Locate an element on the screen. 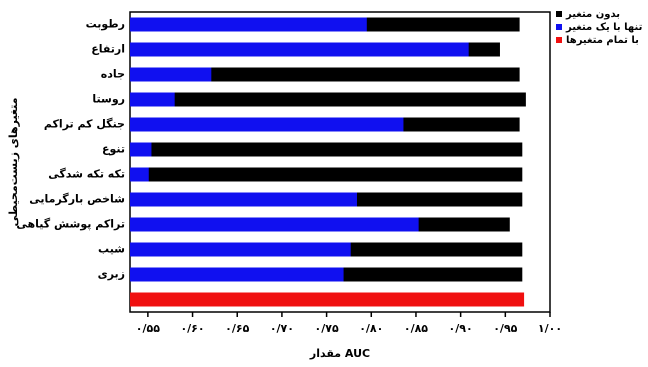 The image size is (648, 367). x-tick-label: ۰/۷۰ is located at coordinates (282, 328).